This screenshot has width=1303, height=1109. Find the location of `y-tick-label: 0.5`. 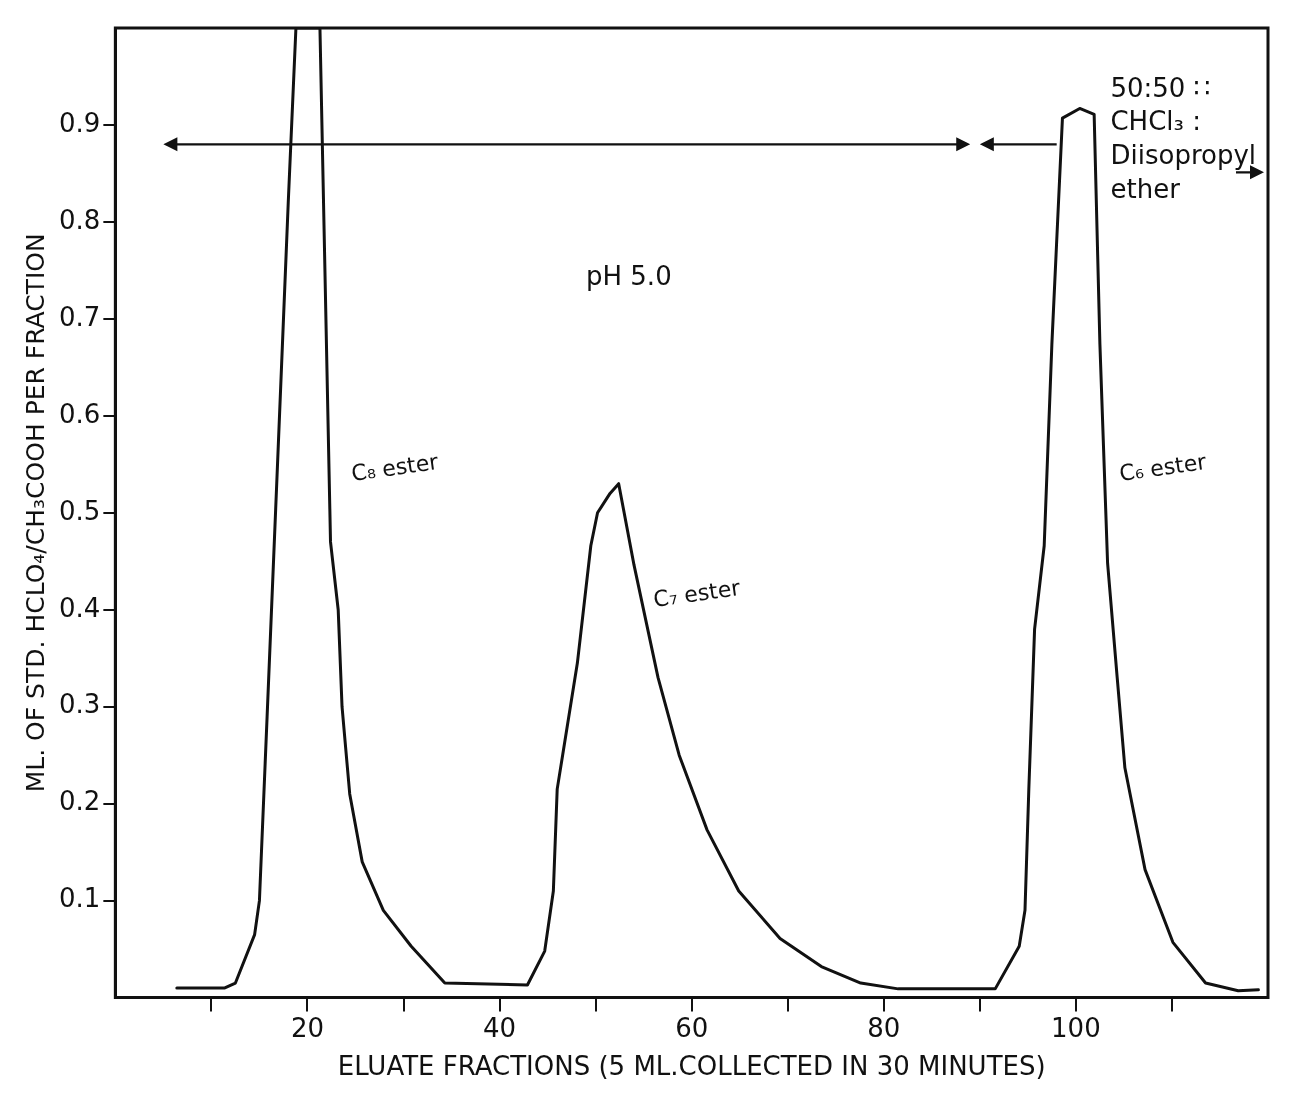

y-tick-label: 0.5 is located at coordinates (79, 510).